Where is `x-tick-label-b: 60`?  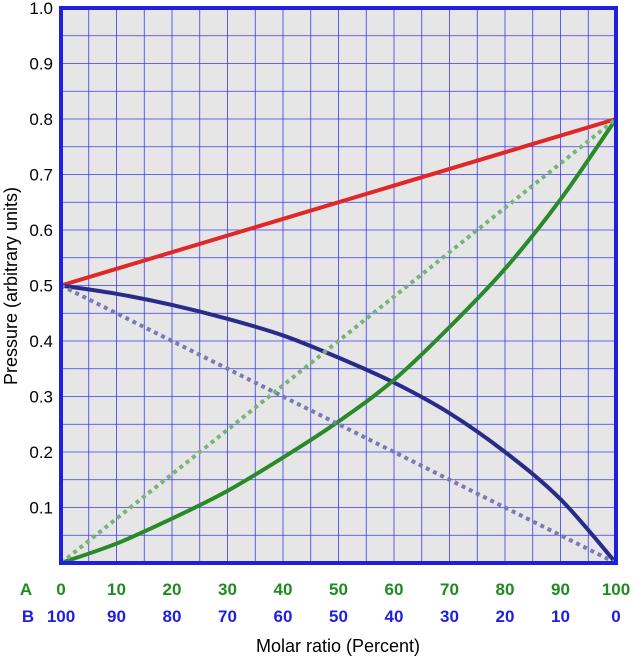
x-tick-label-b: 60 is located at coordinates (283, 616).